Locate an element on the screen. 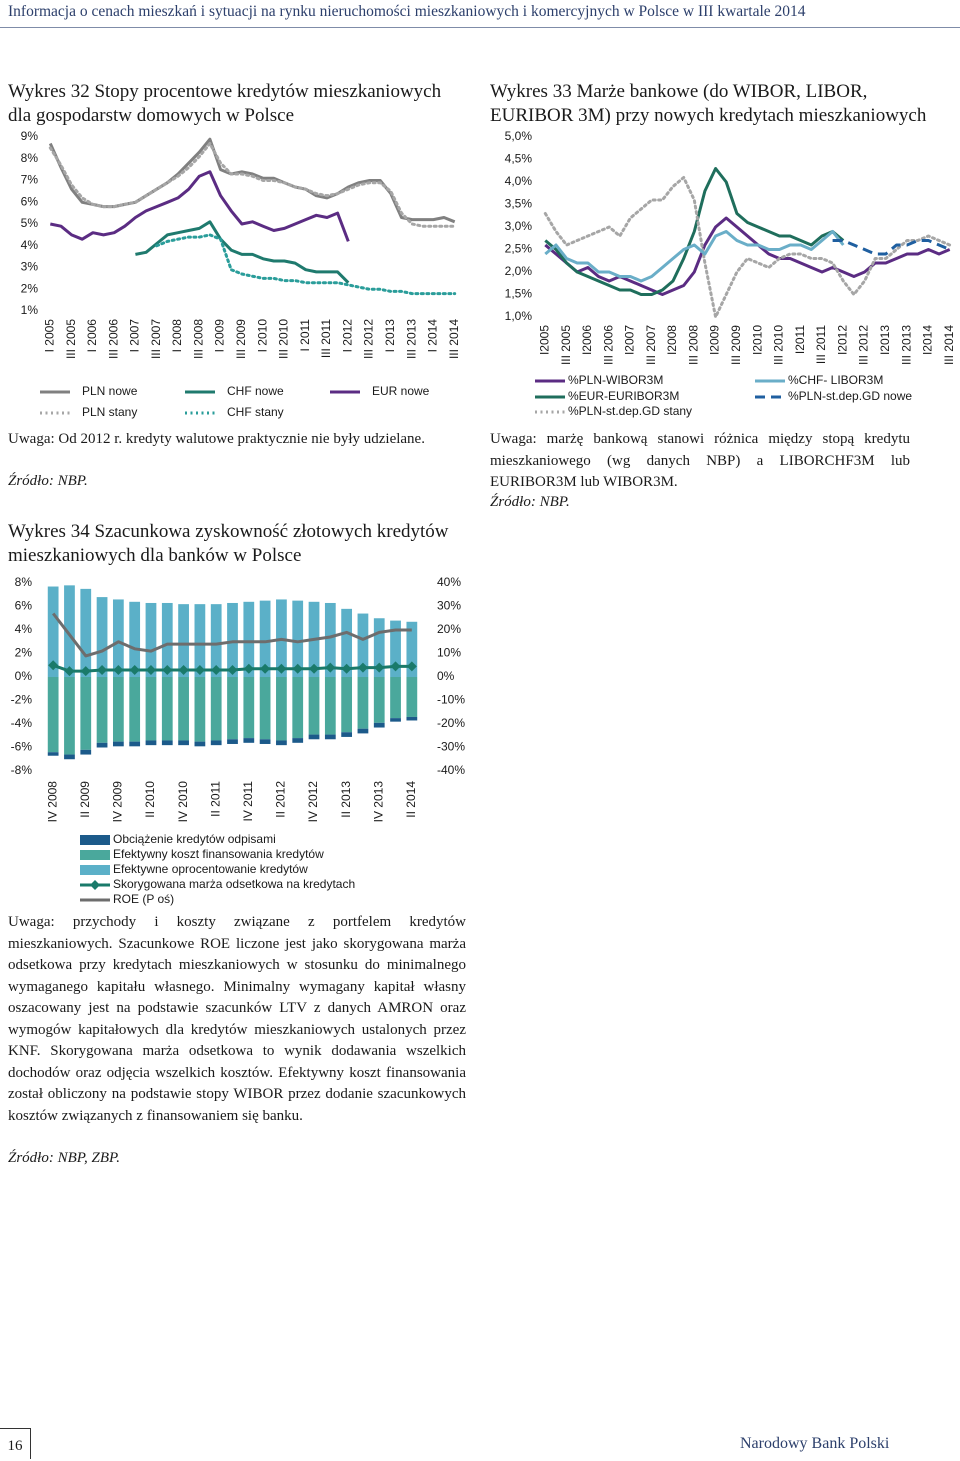 This screenshot has height=1461, width=960. x-tick-label: III 2013 is located at coordinates (411, 339).